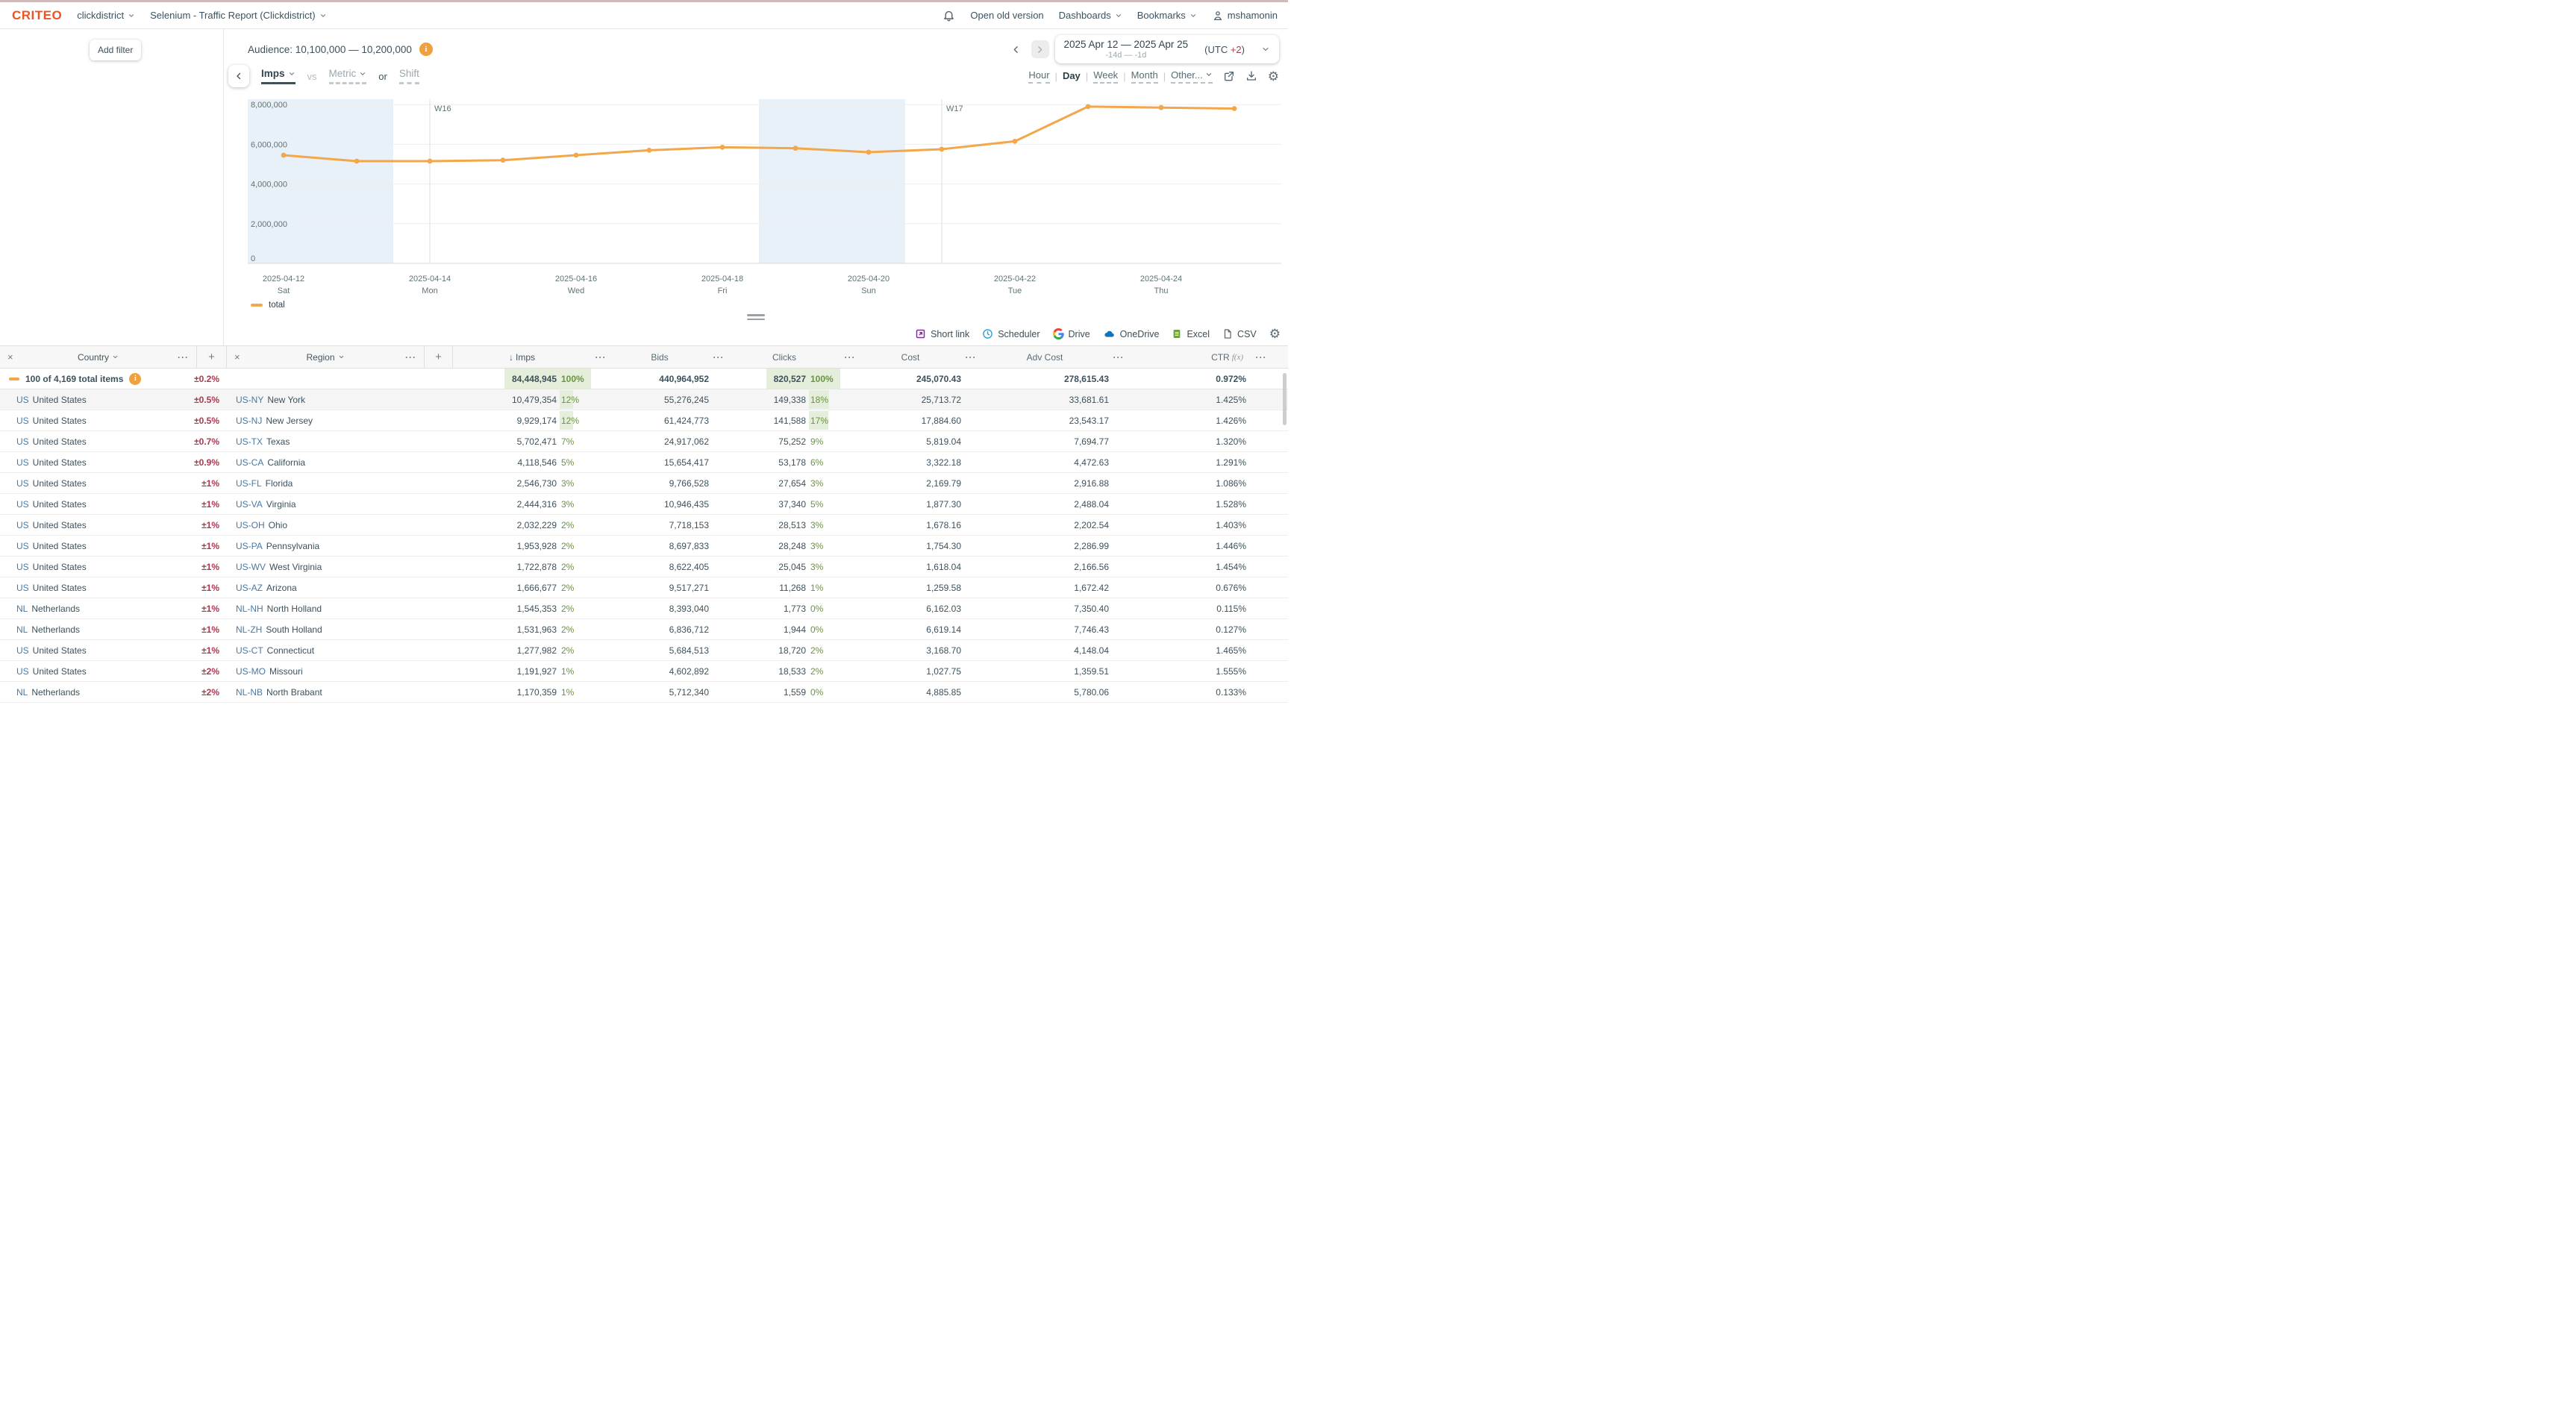 This screenshot has height=1413, width=2576. I want to click on region-code-link: US-AZ, so click(249, 587).